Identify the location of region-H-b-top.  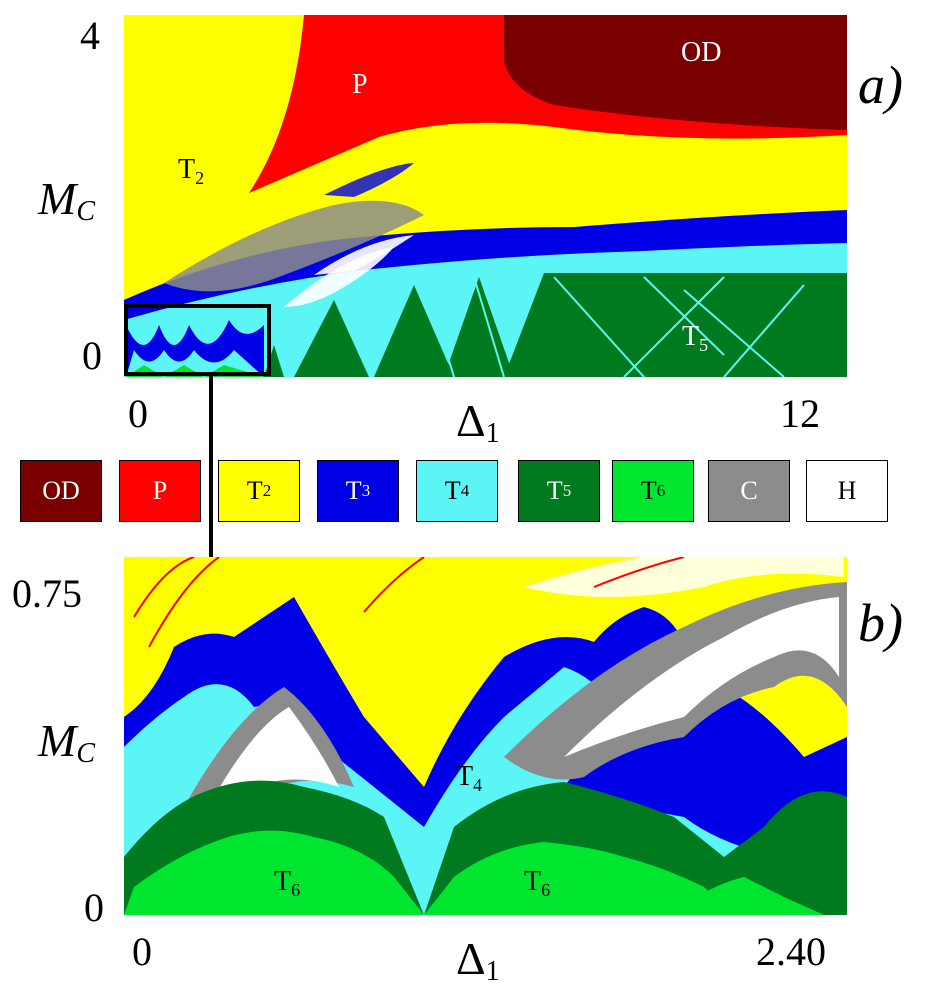
(684, 577).